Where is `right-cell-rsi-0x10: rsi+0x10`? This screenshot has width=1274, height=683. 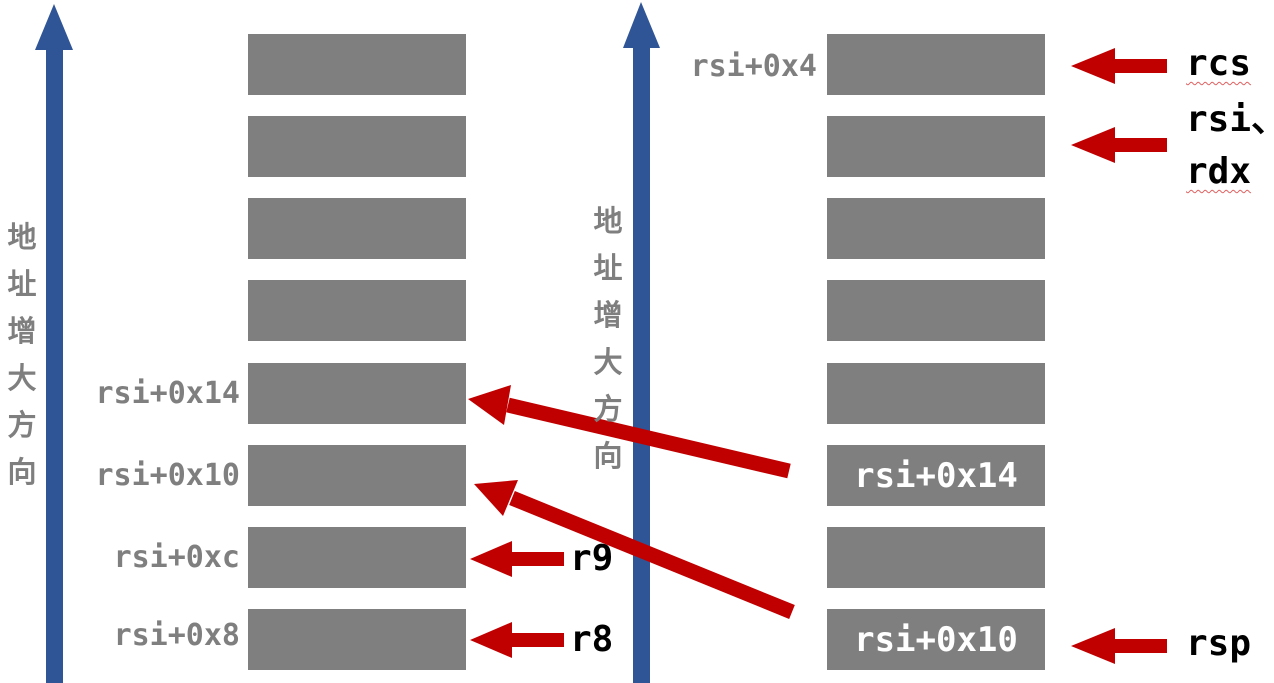 right-cell-rsi-0x10: rsi+0x10 is located at coordinates (936, 639).